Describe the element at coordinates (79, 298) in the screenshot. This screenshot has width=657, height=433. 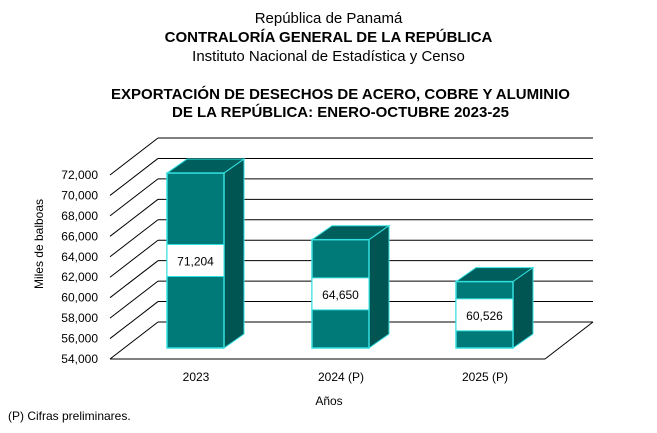
I see `y-tick-label: 60,000` at that location.